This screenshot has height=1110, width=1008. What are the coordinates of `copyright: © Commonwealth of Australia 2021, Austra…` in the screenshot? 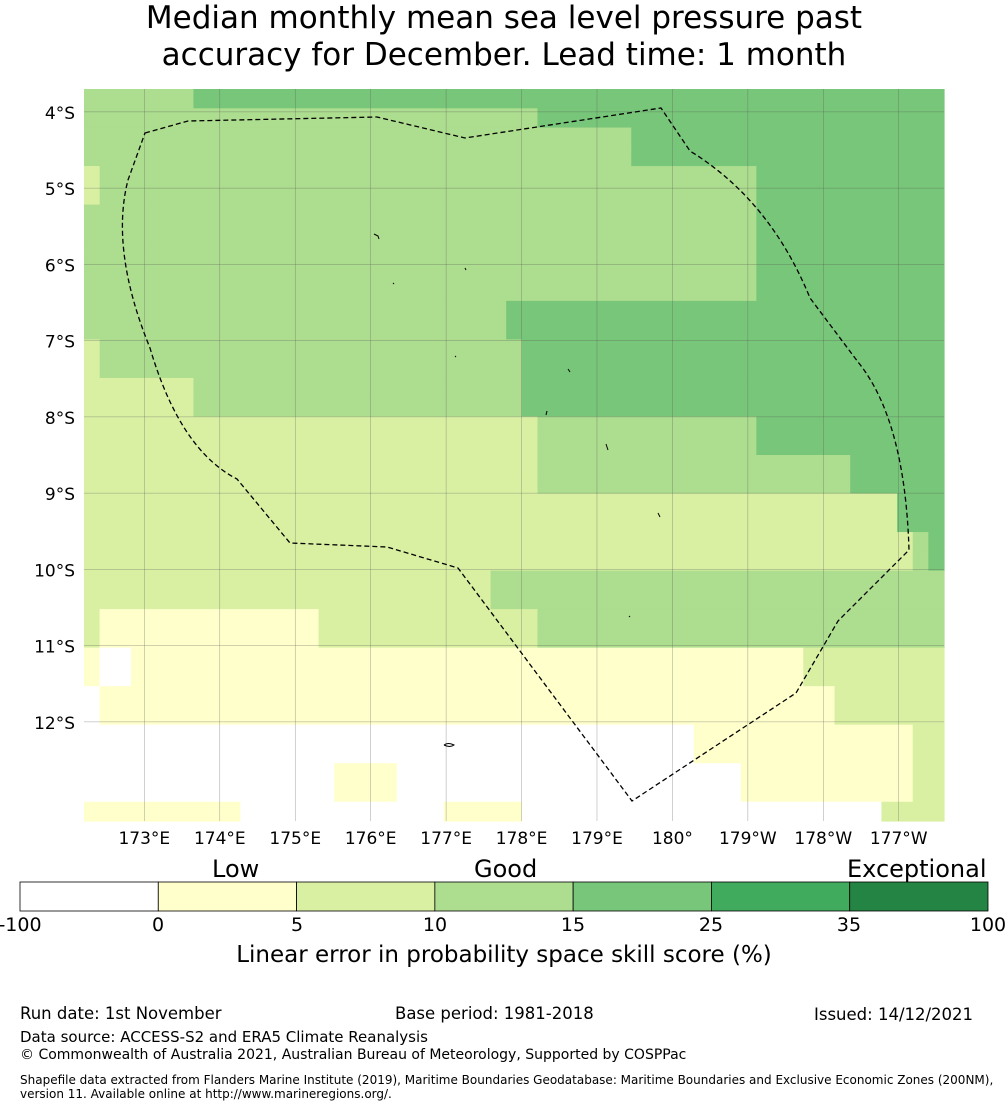 It's located at (353, 1055).